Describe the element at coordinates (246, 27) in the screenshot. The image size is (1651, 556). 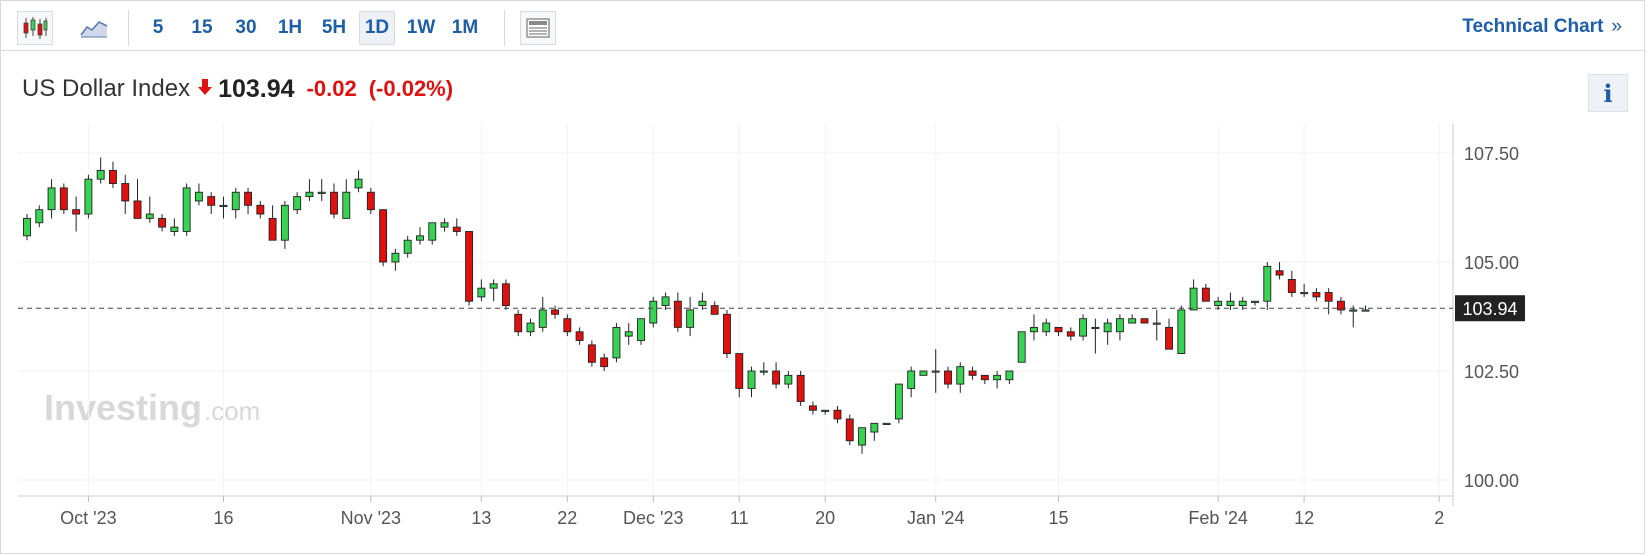
I see `interval-30-button: 30` at that location.